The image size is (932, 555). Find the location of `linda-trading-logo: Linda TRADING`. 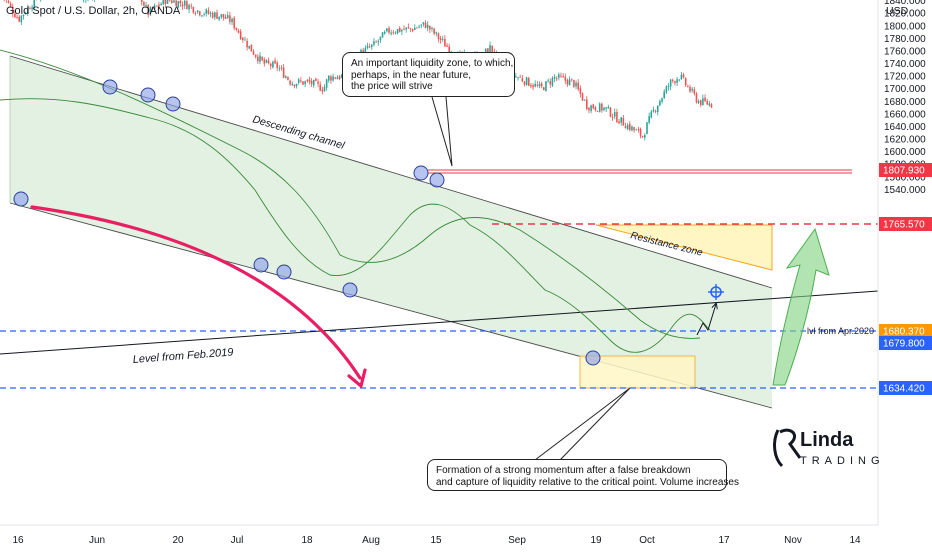

linda-trading-logo: Linda TRADING is located at coordinates (825, 447).